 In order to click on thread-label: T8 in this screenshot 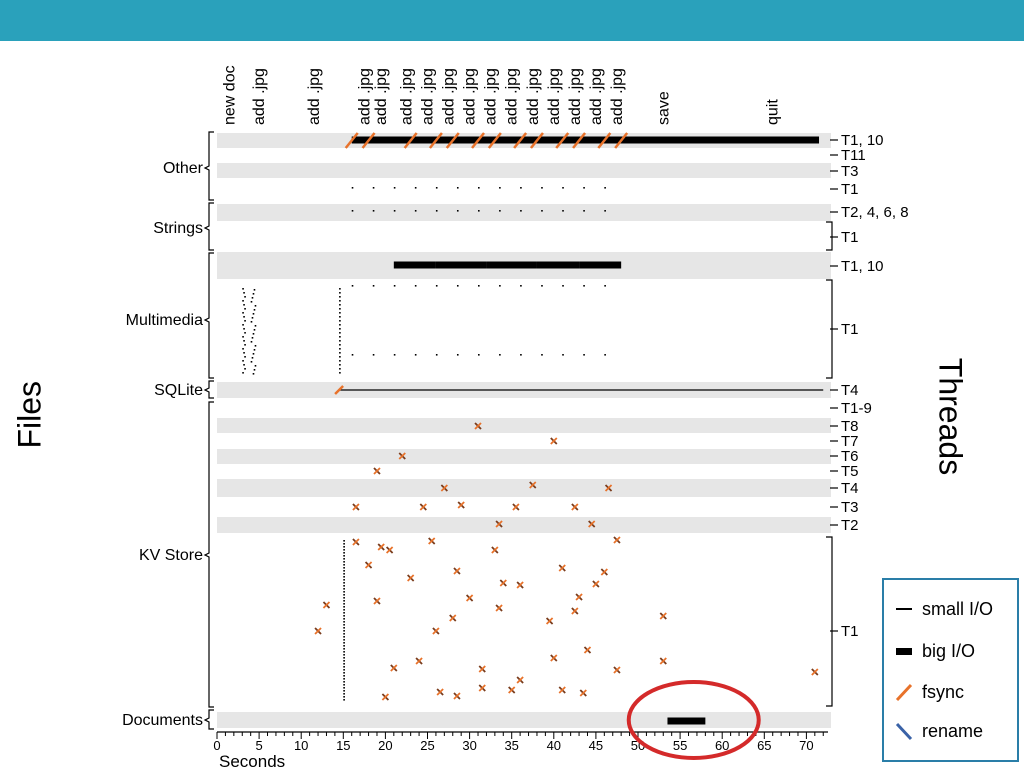, I will do `click(850, 426)`.